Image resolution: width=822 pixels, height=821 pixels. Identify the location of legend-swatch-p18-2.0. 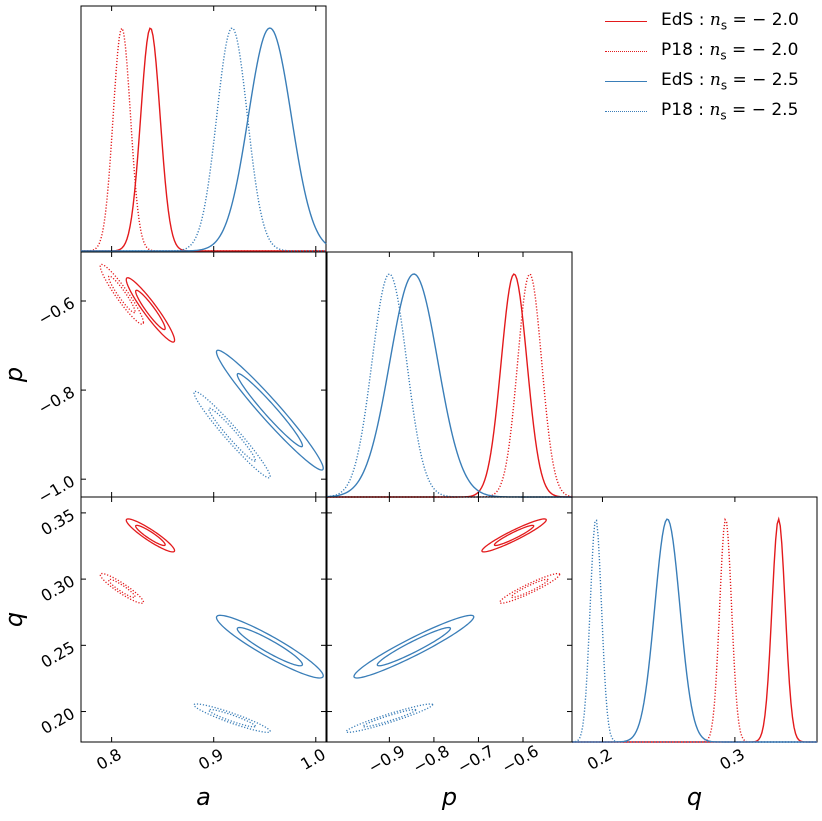
(626, 51).